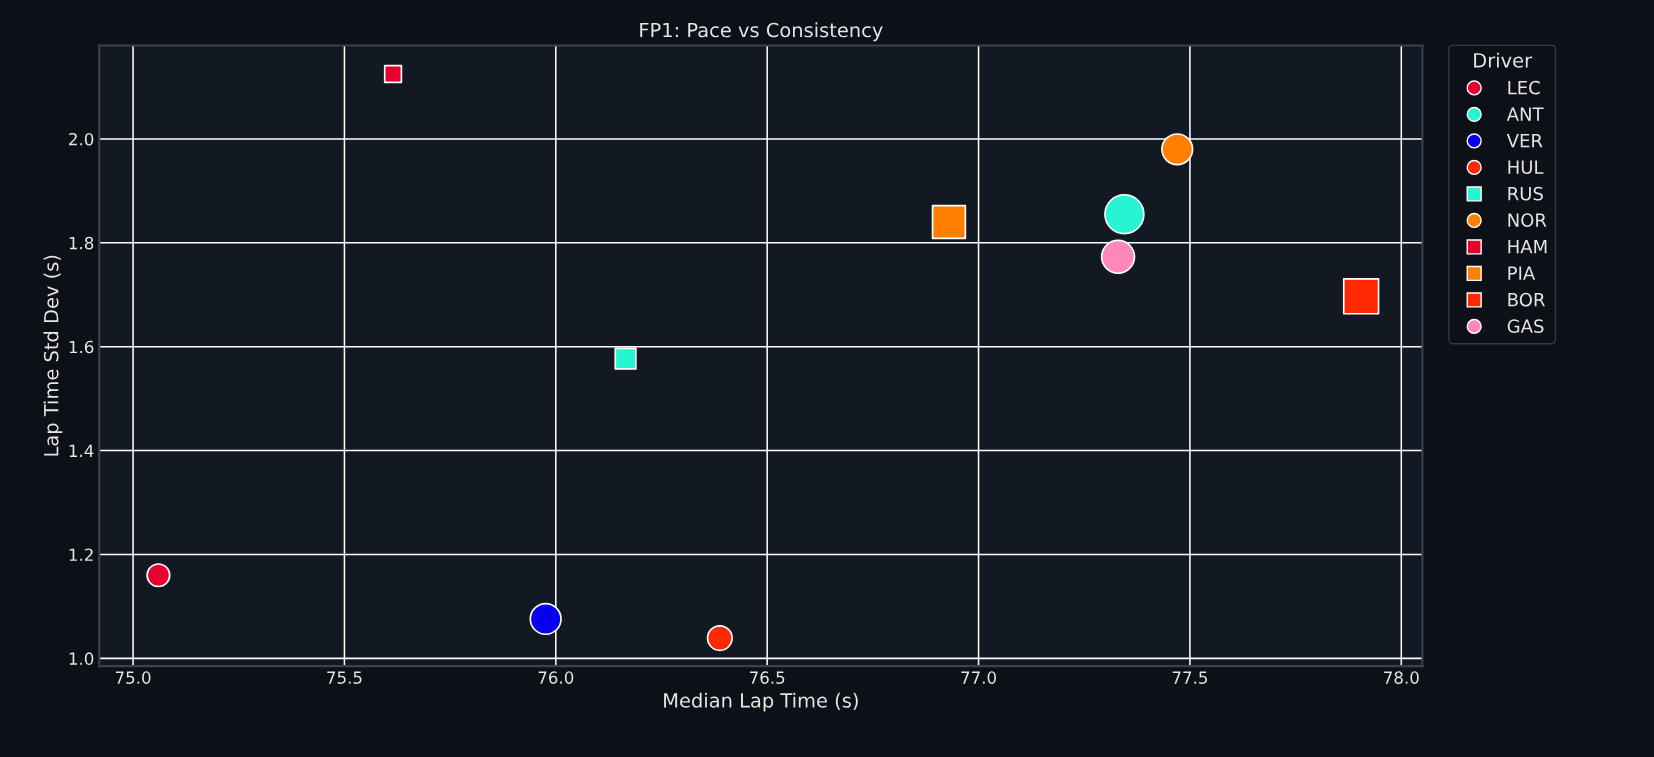  I want to click on legend-label: BOR, so click(1526, 299).